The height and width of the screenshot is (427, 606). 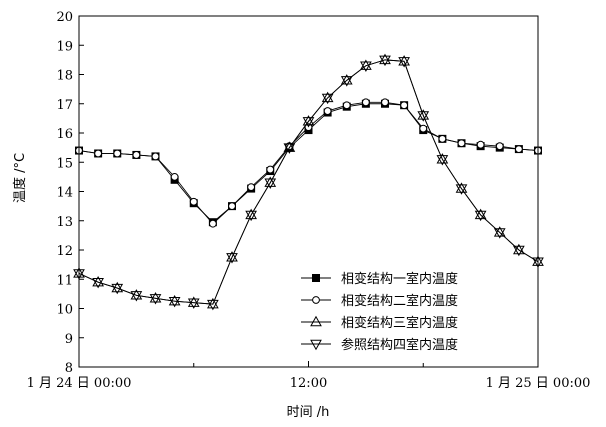 I want to click on legend-label-2: 相变结构二室内温度, so click(x=399, y=301).